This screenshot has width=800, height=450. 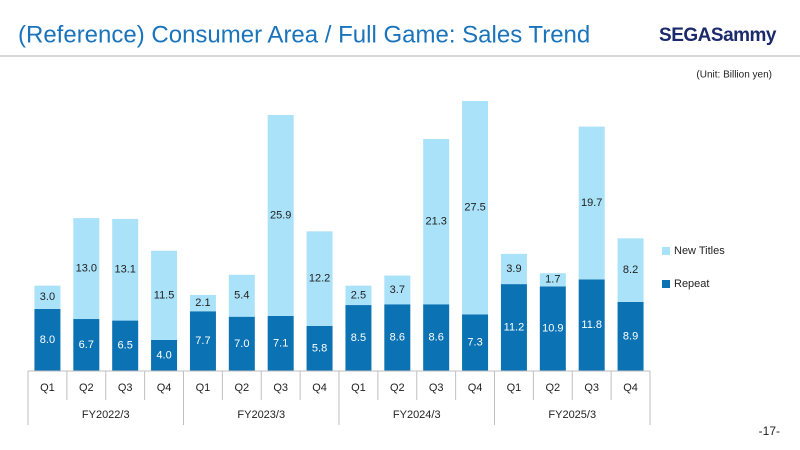 I want to click on value-label: 5.4, so click(x=241, y=296).